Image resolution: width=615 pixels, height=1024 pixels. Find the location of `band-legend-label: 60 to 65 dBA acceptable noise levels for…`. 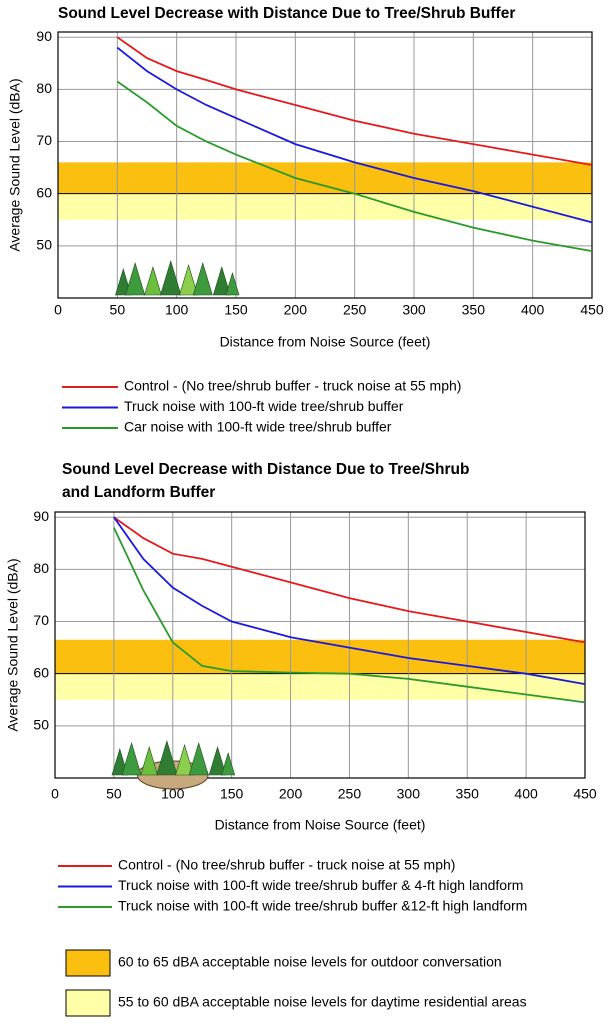

band-legend-label: 60 to 65 dBA acceptable noise levels for… is located at coordinates (310, 962).